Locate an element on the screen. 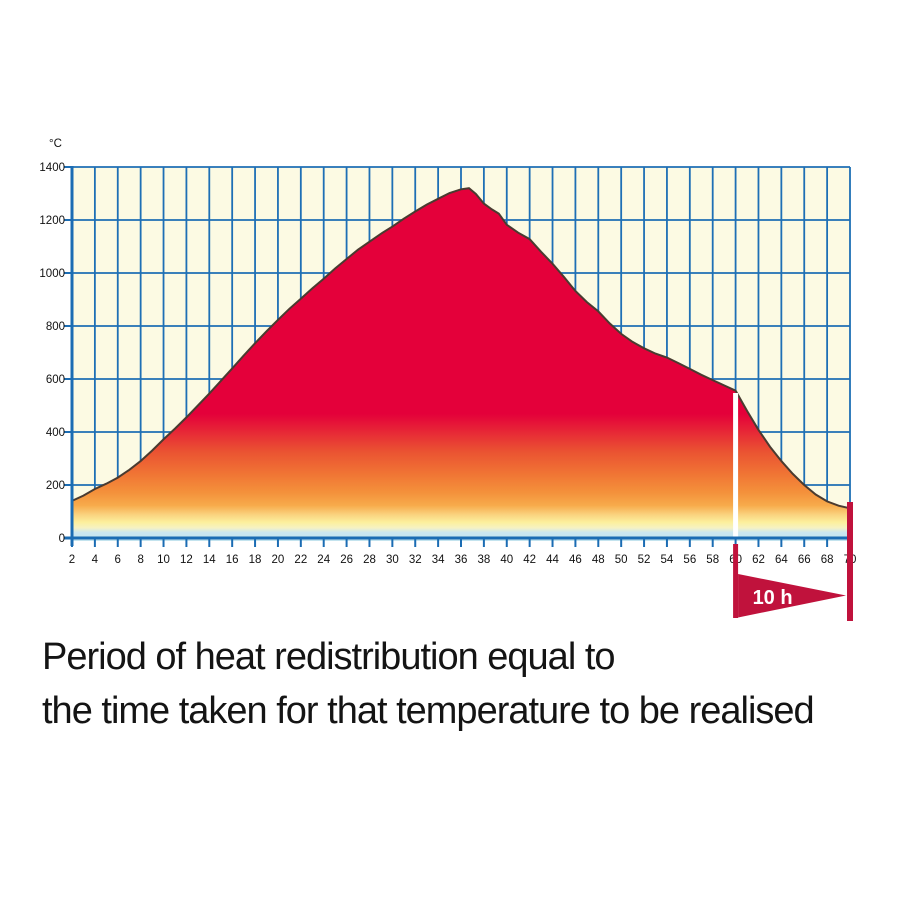 This screenshot has width=900, height=900. x-tick-label: 44 is located at coordinates (552, 560).